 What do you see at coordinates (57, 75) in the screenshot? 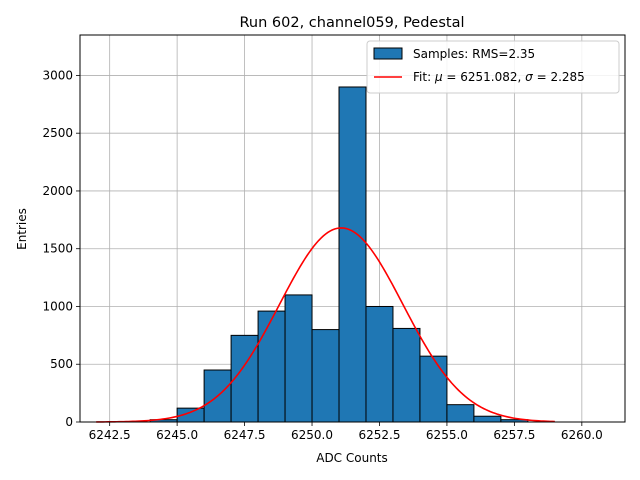
I see `y-tick-label: 3000` at bounding box center [57, 75].